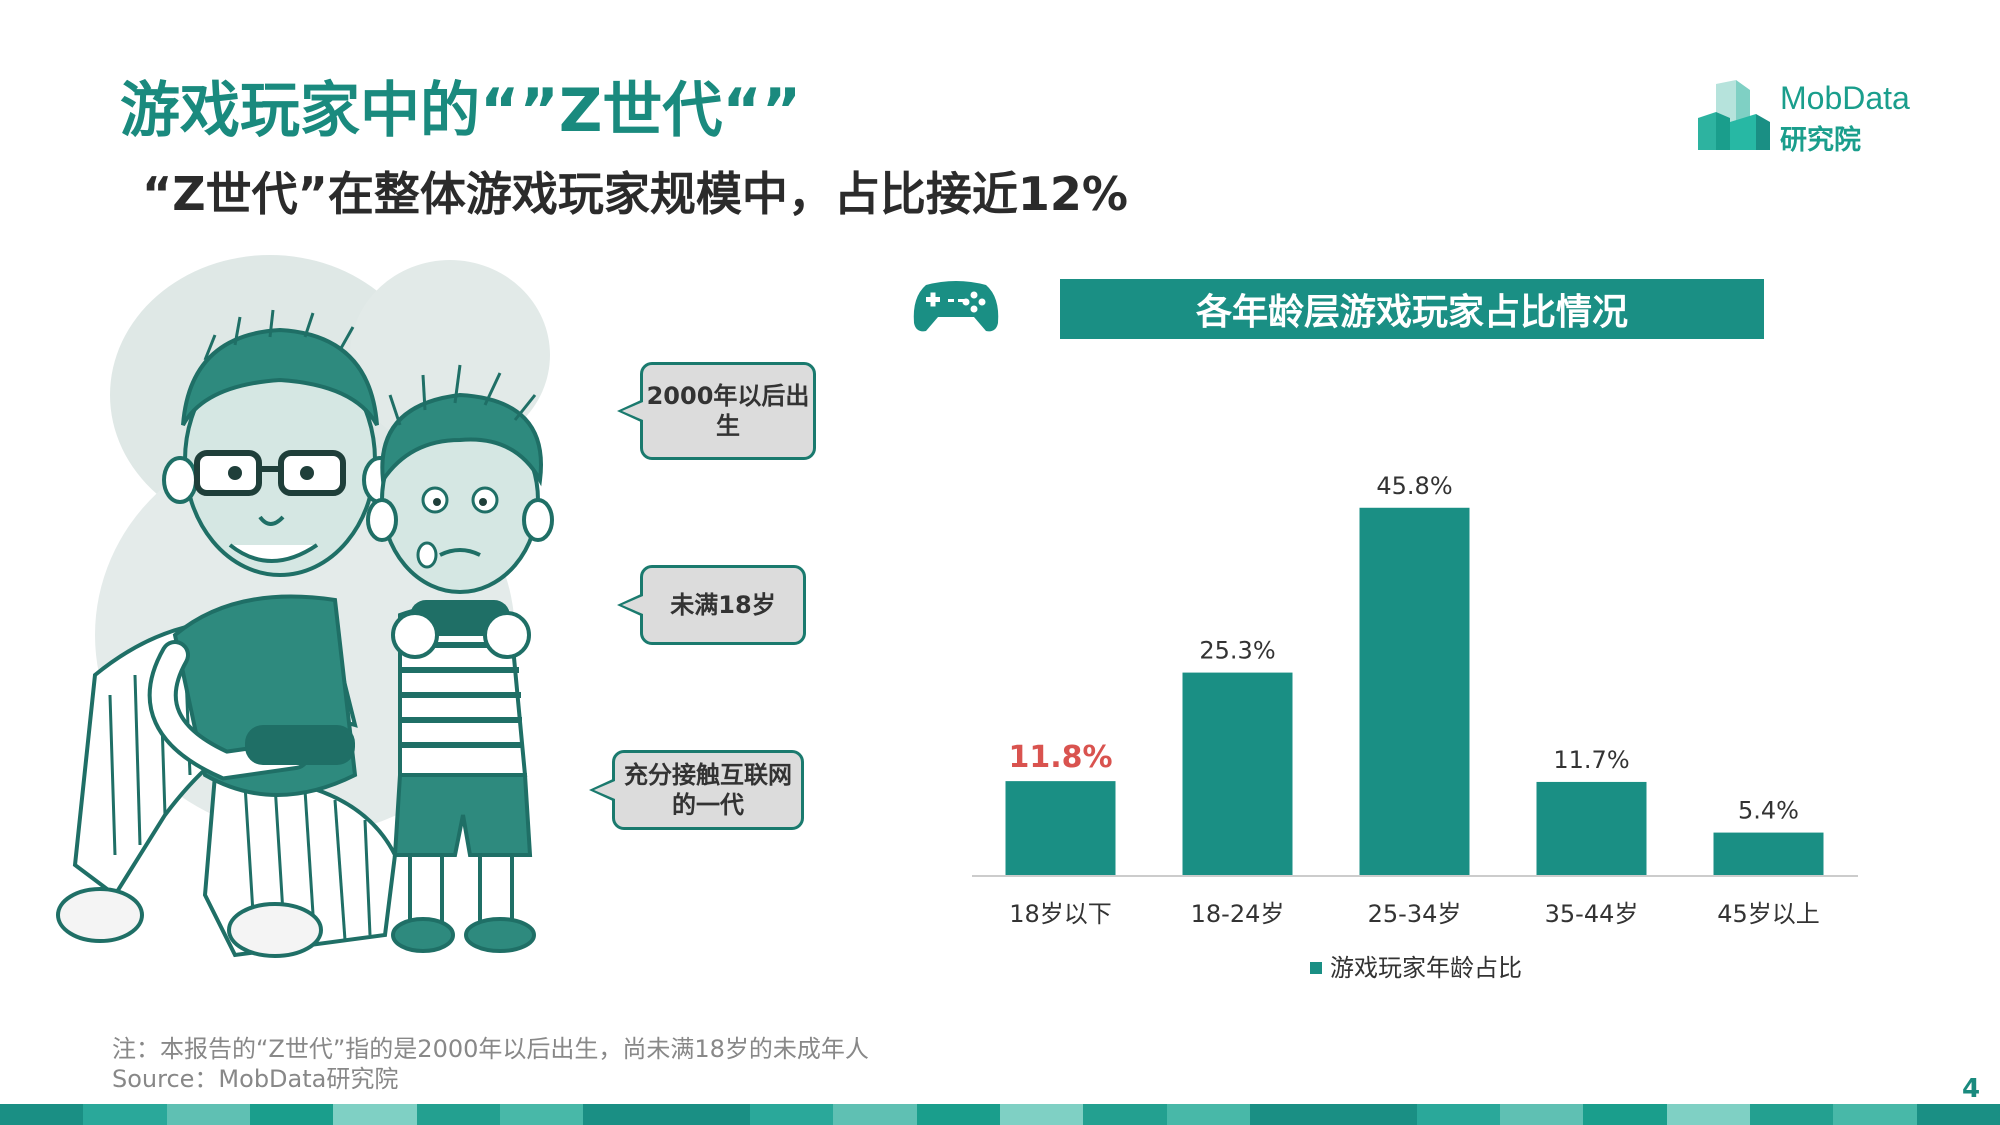 Image resolution: width=2000 pixels, height=1125 pixels. Describe the element at coordinates (1591, 760) in the screenshot. I see `bar-value-label-3: 11.7%` at that location.